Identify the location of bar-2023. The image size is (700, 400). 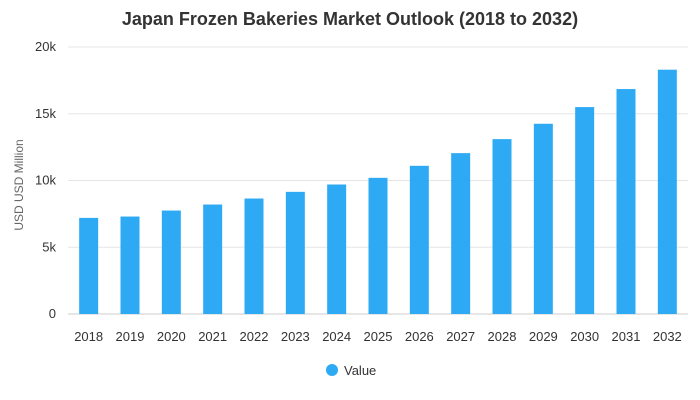
(295, 252).